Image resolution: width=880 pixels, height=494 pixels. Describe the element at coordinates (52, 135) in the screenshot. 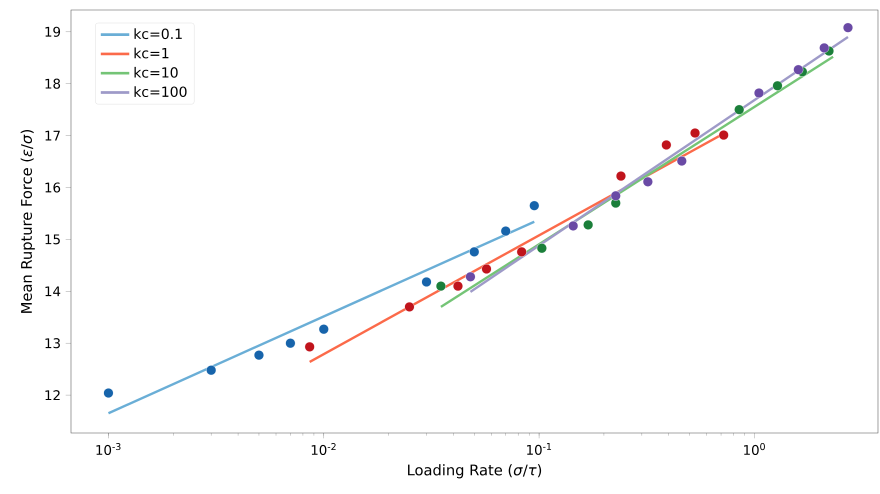

I see `y-tick-label: 17` at that location.